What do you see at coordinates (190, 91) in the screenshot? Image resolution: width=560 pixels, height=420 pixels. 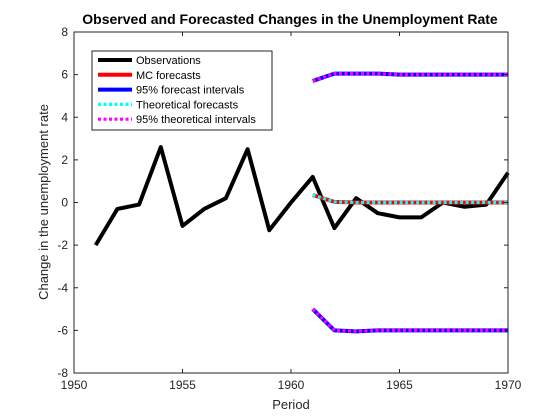 I see `legend-entry: 95% forecast intervals` at bounding box center [190, 91].